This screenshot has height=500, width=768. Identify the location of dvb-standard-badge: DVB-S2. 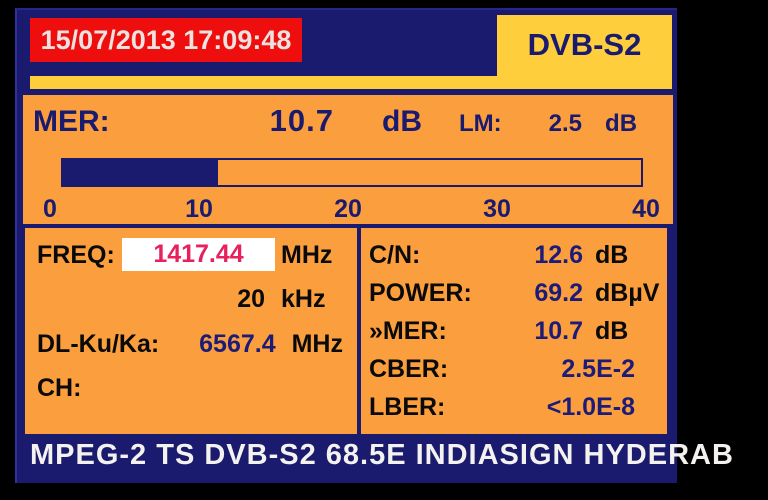
(584, 52).